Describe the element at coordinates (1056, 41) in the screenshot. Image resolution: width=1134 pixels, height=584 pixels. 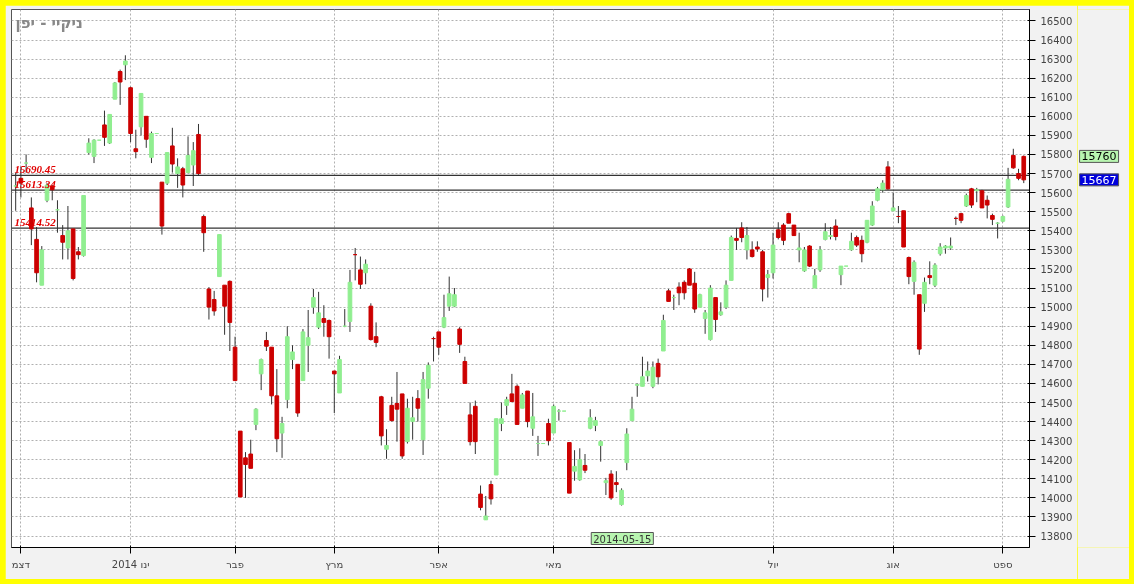
I see `y-tick-label: 16400` at that location.